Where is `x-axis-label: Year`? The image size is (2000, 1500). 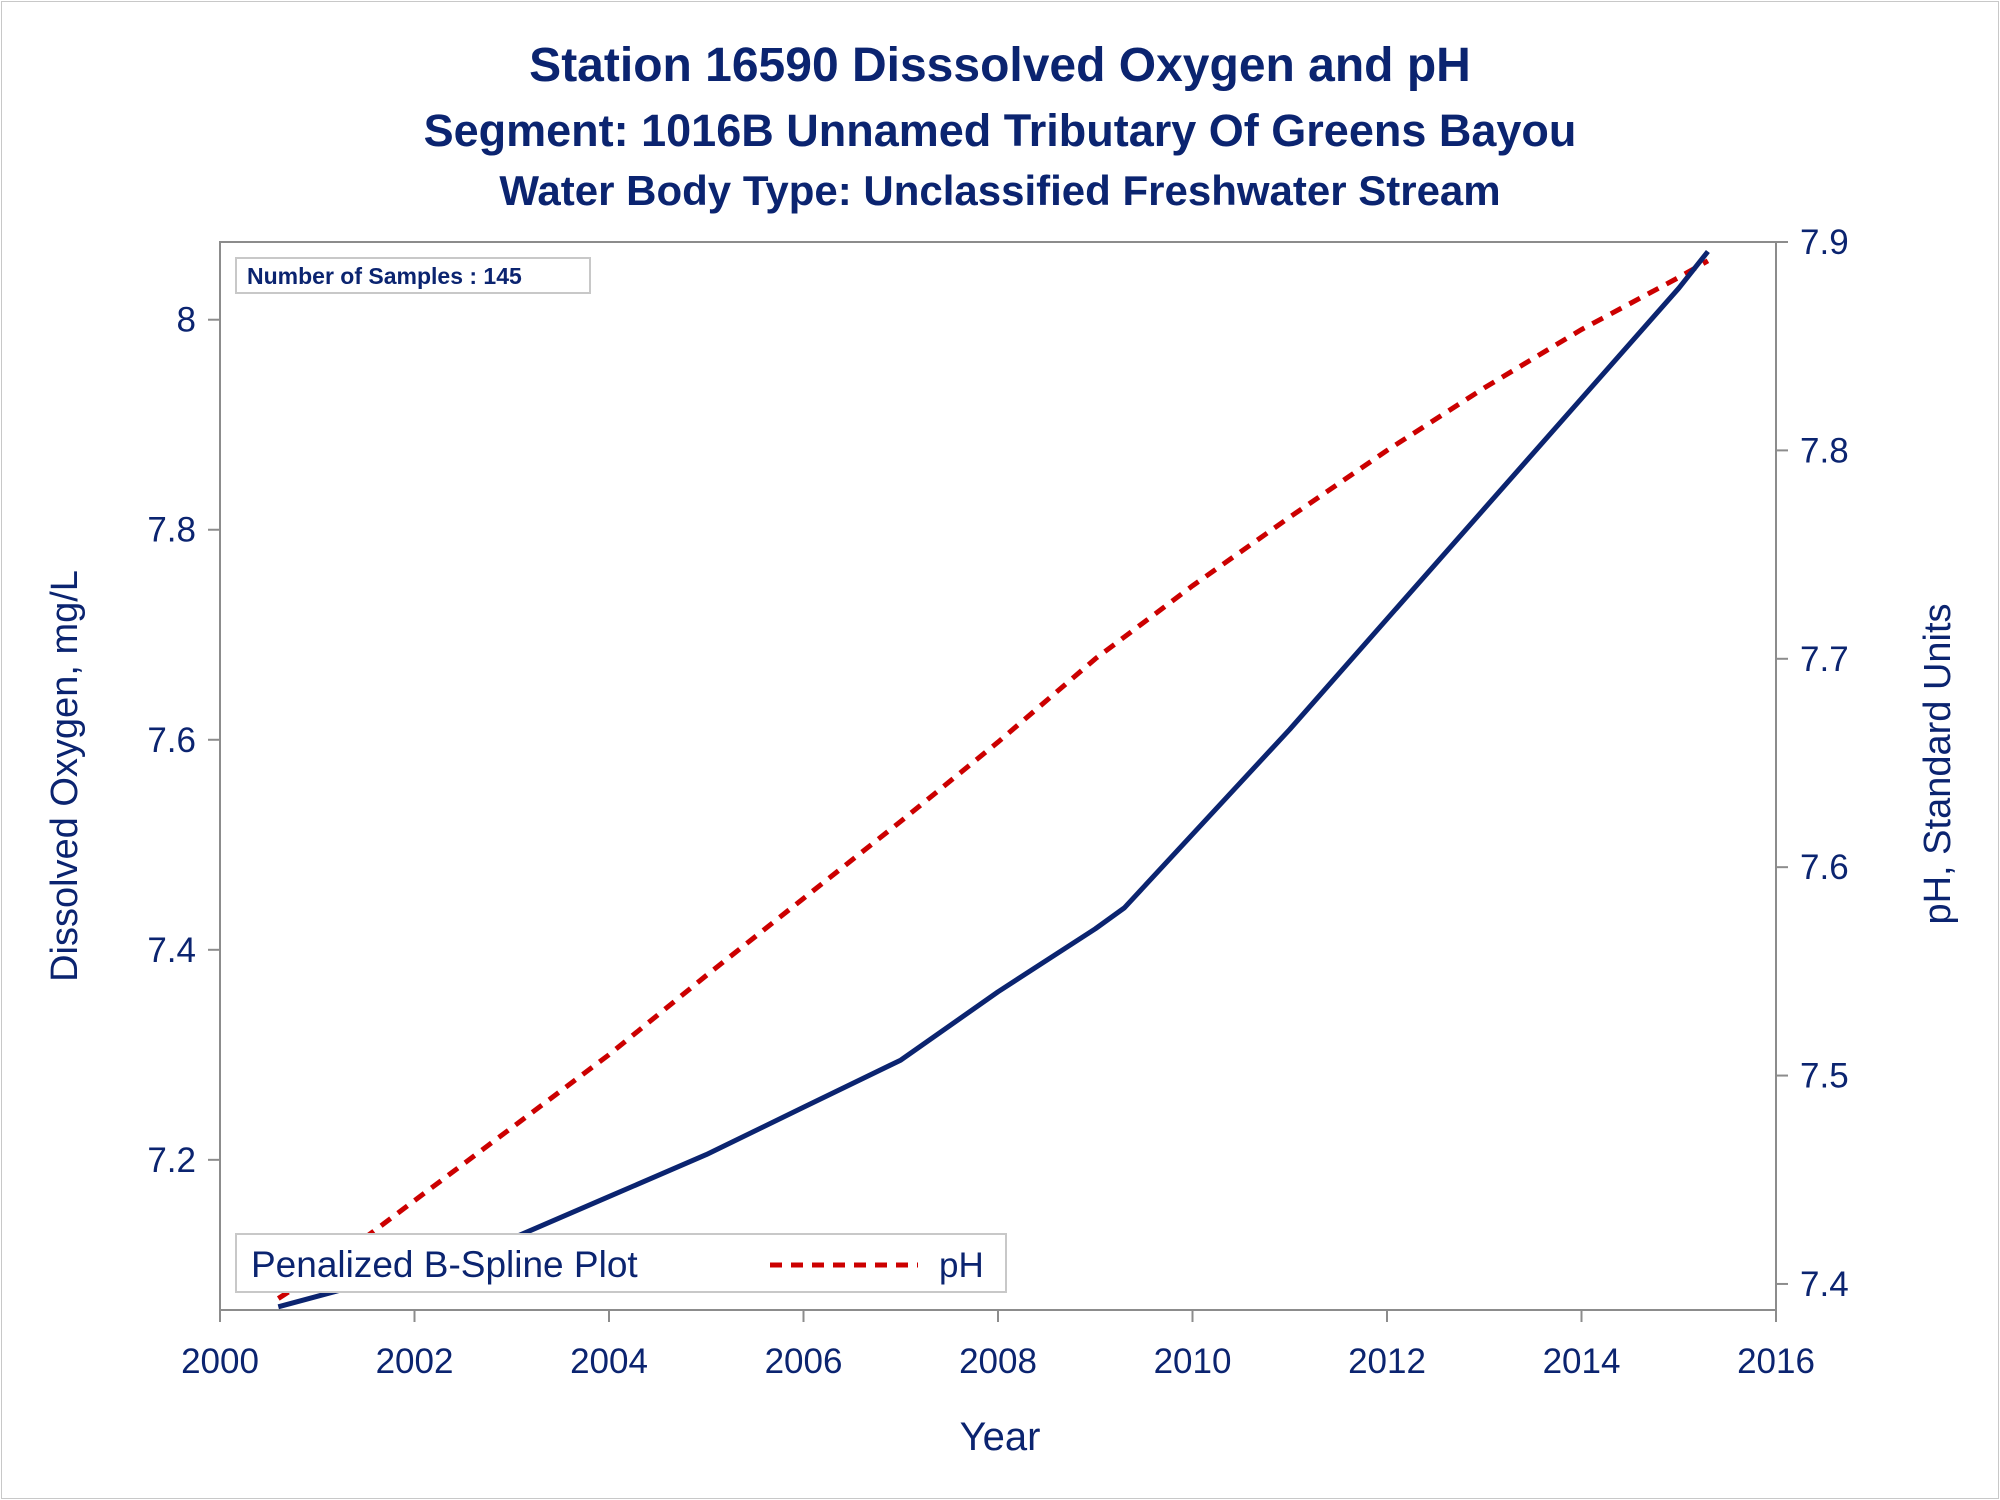 x-axis-label: Year is located at coordinates (1000, 1437).